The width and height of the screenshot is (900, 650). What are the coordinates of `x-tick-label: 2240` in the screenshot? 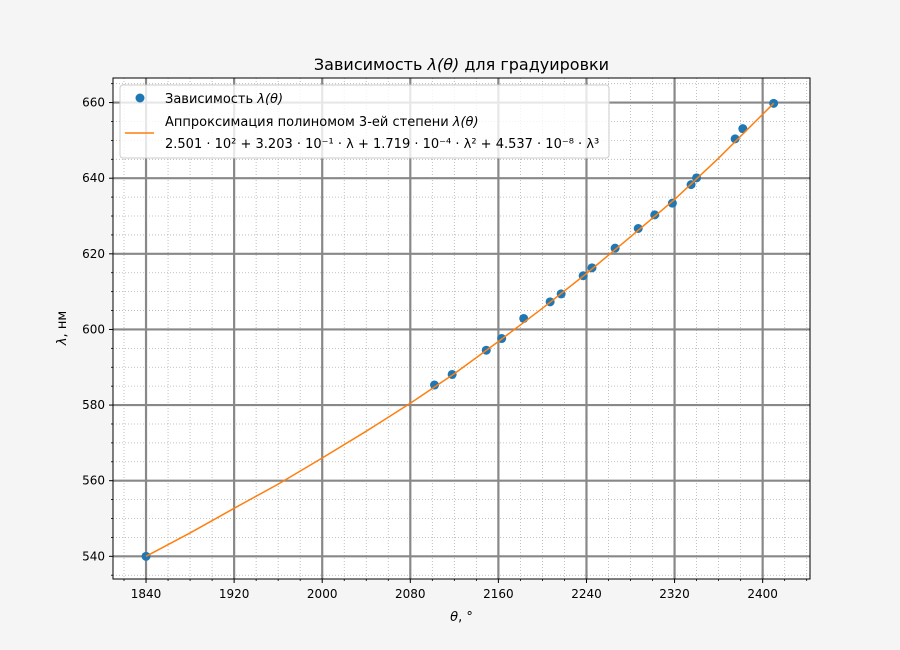 It's located at (586, 594).